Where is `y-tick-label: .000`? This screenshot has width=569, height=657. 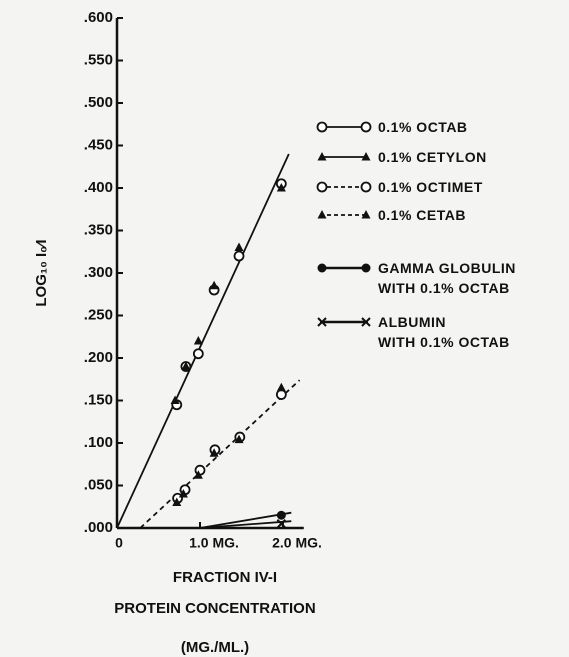 y-tick-label: .000 is located at coordinates (98, 527).